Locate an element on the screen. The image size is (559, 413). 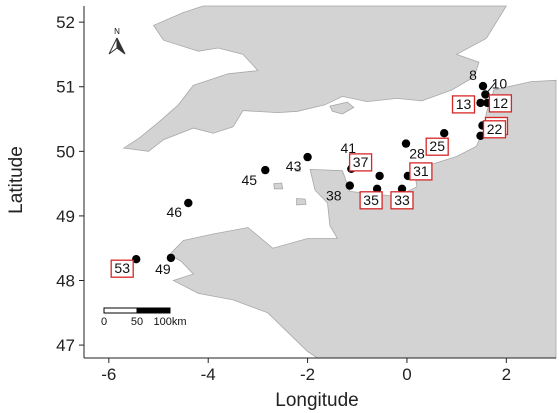
site-label: 33 is located at coordinates (402, 200).